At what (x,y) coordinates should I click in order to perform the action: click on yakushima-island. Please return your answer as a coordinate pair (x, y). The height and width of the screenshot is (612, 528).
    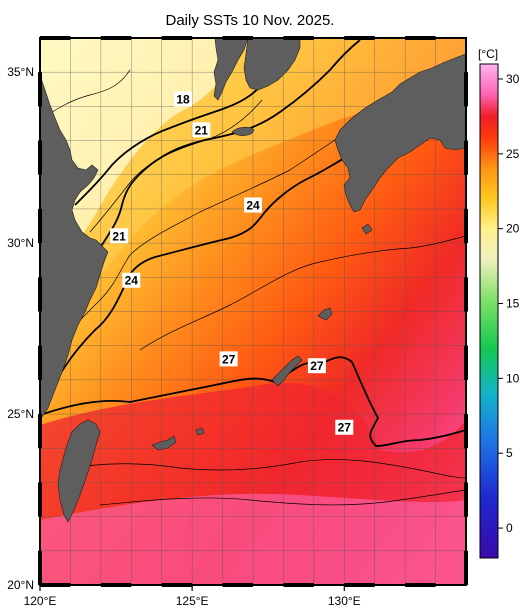
    Looking at the image, I should click on (367, 229).